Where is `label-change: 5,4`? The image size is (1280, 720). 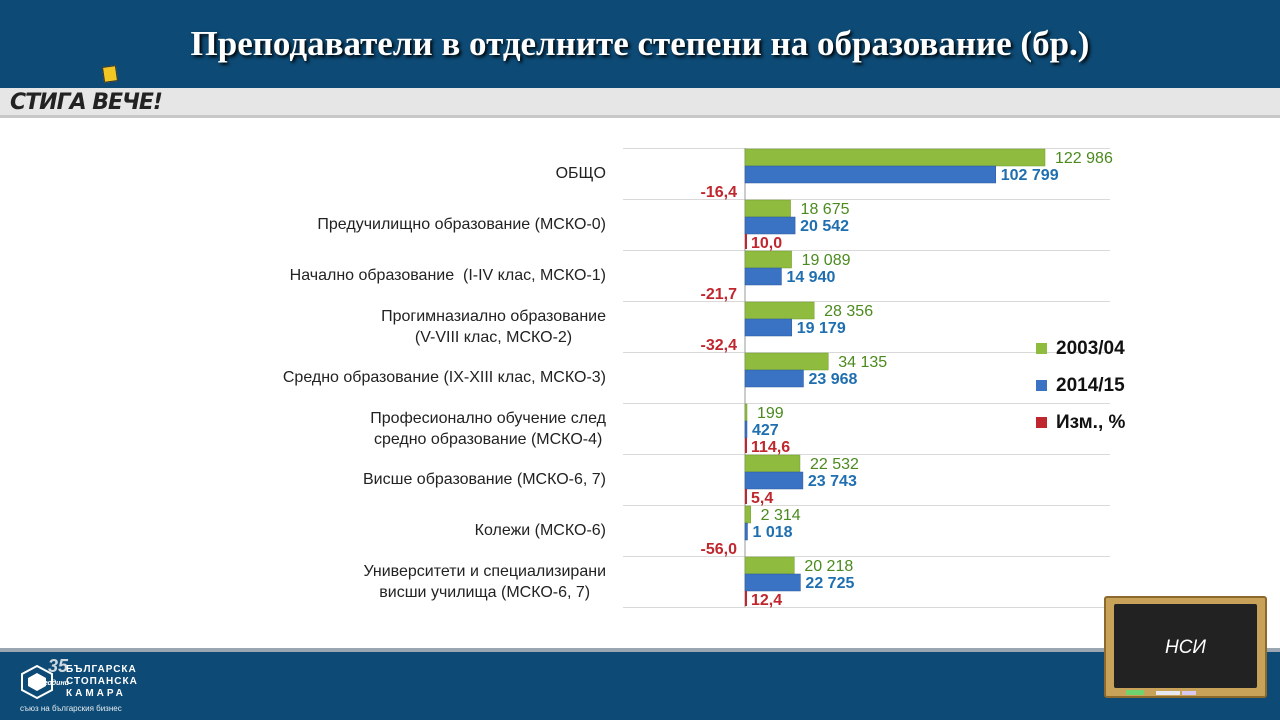 label-change: 5,4 is located at coordinates (762, 498).